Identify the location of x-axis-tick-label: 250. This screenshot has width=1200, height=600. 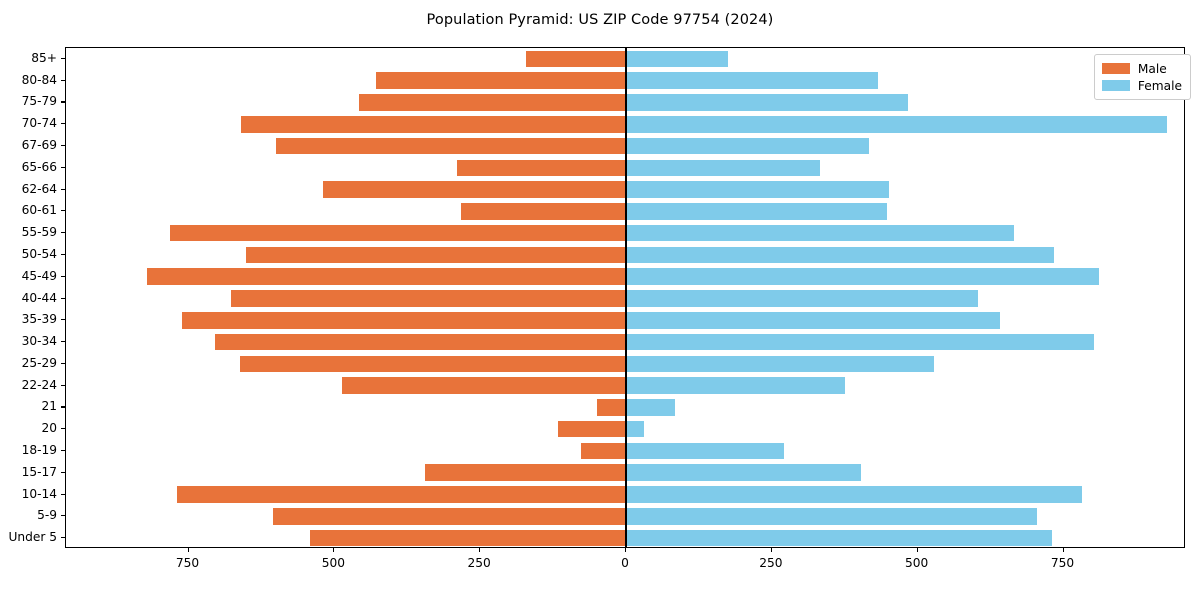
(479, 563).